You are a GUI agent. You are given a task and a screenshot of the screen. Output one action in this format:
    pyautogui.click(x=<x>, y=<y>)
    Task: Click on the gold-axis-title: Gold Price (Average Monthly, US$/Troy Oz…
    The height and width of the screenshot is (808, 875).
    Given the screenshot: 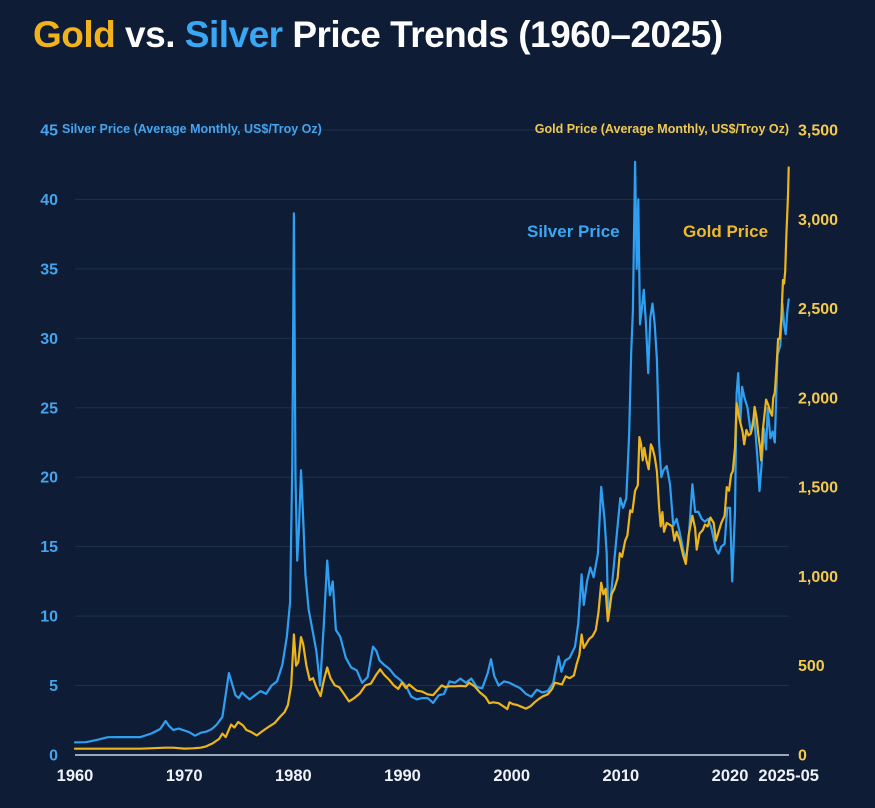 What is the action you would take?
    pyautogui.click(x=661, y=129)
    